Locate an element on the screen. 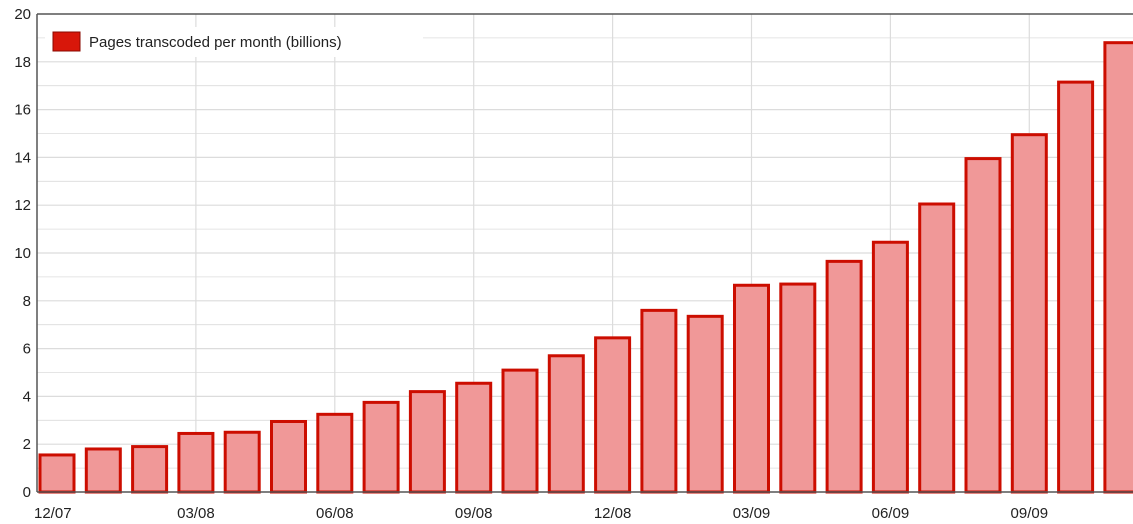 This screenshot has width=1133, height=524. y-tick-label: 20 is located at coordinates (22, 14).